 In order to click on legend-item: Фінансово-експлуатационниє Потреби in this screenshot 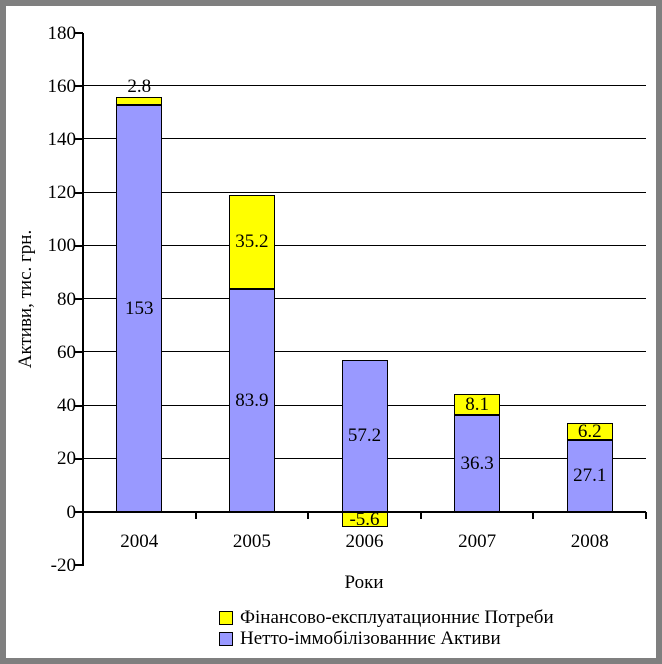, I will do `click(386, 617)`.